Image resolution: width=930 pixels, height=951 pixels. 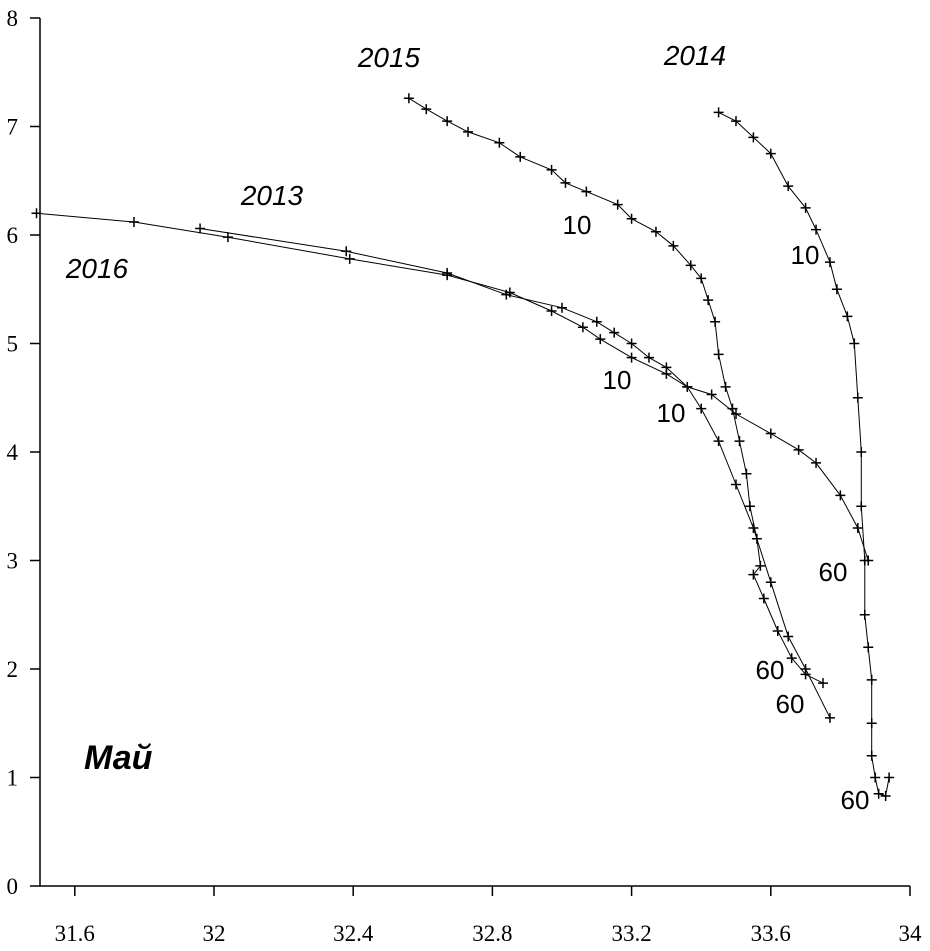 I want to click on series-label: 2014, so click(x=694, y=55).